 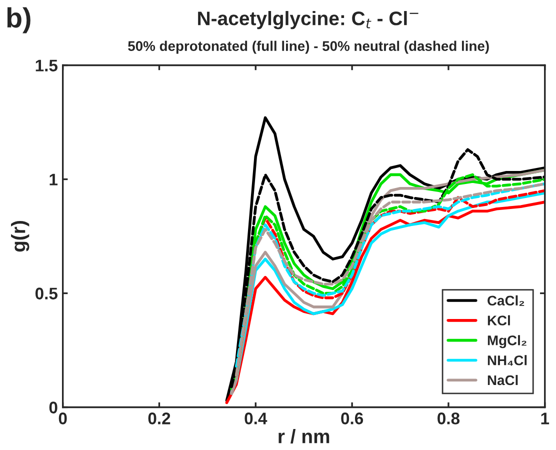 What do you see at coordinates (499, 320) in the screenshot?
I see `legend-label: KCl` at bounding box center [499, 320].